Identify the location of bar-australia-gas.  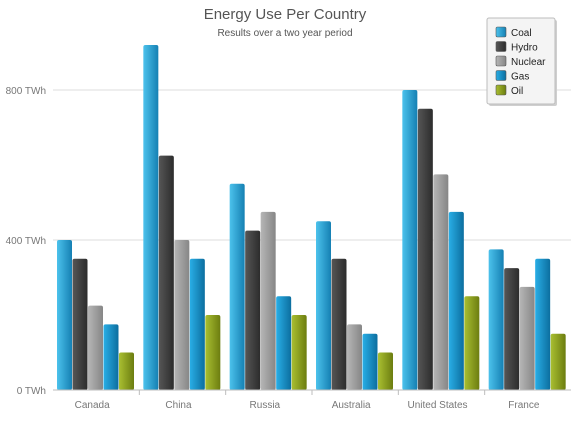
(370, 361).